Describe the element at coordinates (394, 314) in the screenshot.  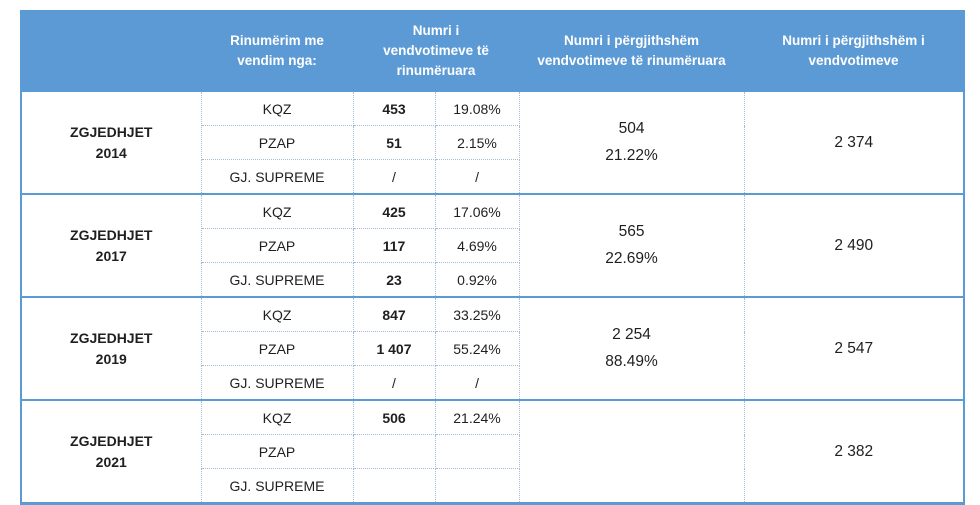
I see `count-cell: 847` at that location.